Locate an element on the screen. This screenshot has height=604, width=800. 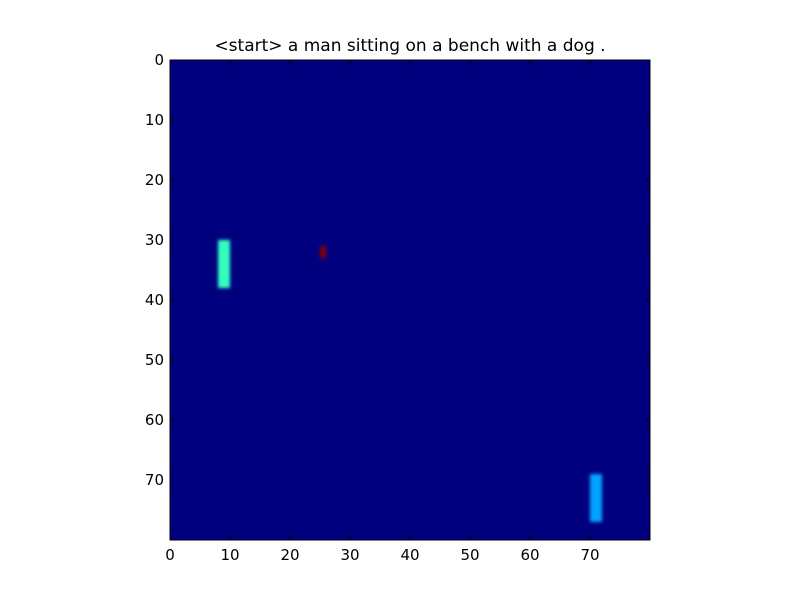
y-tick-label: 70 is located at coordinates (154, 480).